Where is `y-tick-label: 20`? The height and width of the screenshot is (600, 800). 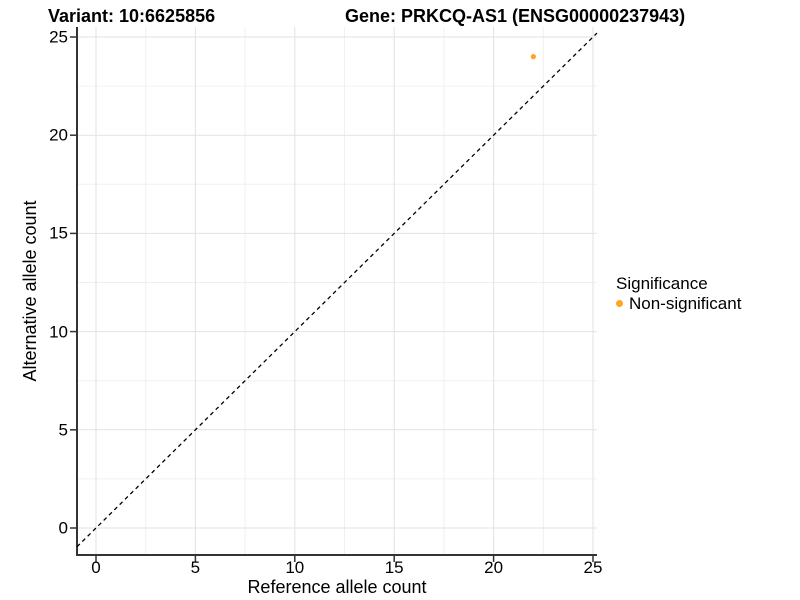 y-tick-label: 20 is located at coordinates (58, 135).